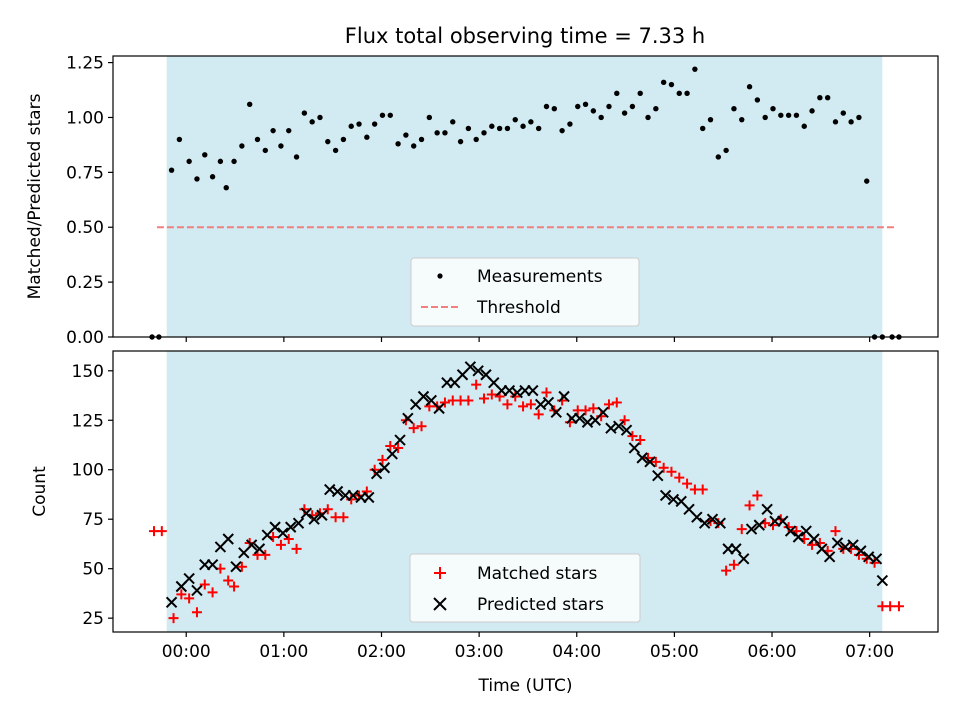  What do you see at coordinates (93, 570) in the screenshot?
I see `y-tick-label: 50` at bounding box center [93, 570].